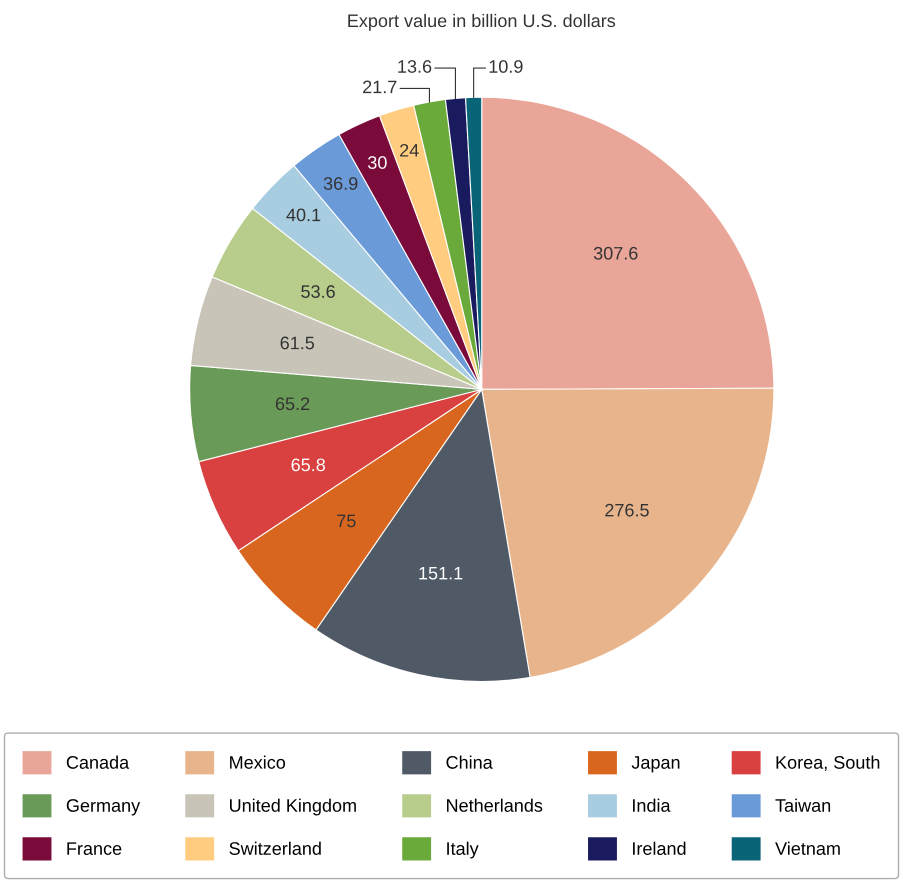  What do you see at coordinates (293, 403) in the screenshot?
I see `data-label: 65.2` at bounding box center [293, 403].